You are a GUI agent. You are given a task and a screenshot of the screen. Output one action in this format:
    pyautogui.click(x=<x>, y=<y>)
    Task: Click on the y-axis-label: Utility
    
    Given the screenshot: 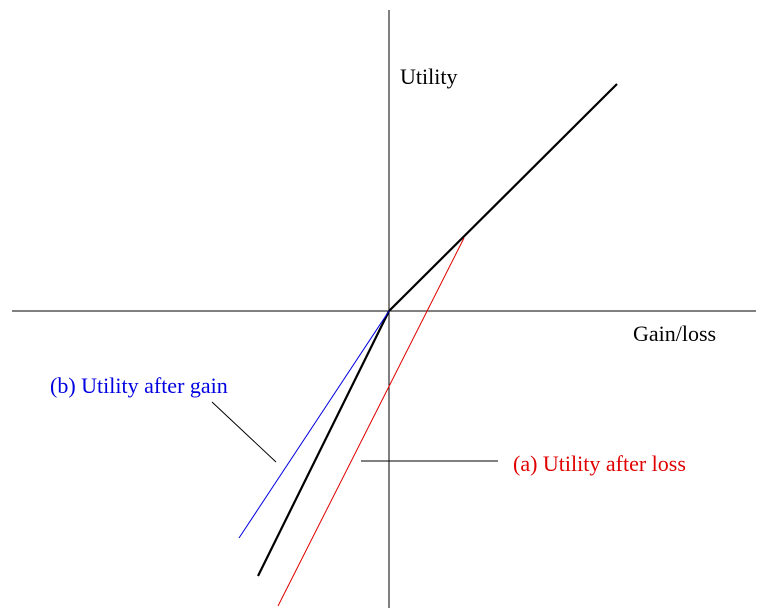 What is the action you would take?
    pyautogui.click(x=428, y=76)
    